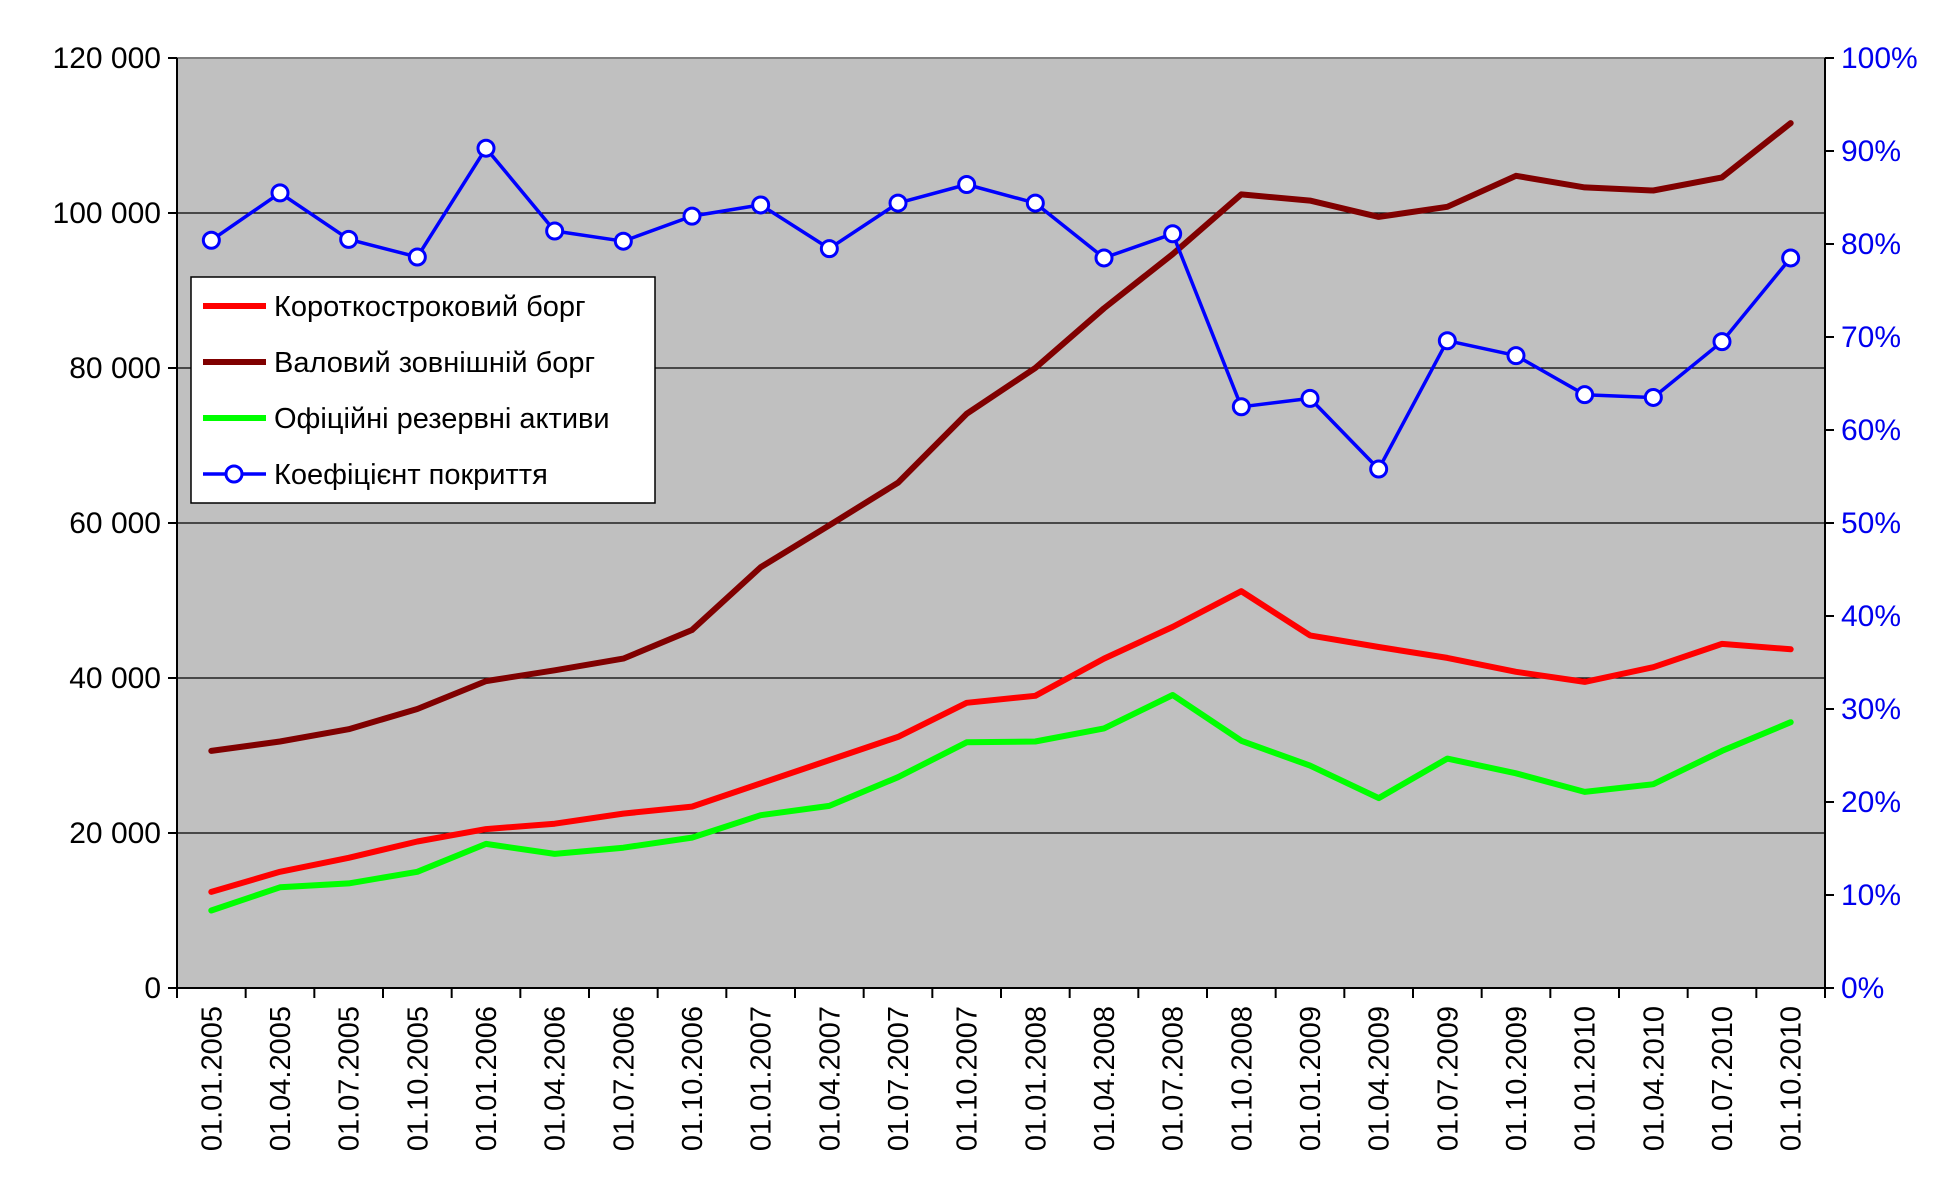 The image size is (1956, 1200). What do you see at coordinates (1862, 988) in the screenshot?
I see `right-tick-label: 0%` at bounding box center [1862, 988].